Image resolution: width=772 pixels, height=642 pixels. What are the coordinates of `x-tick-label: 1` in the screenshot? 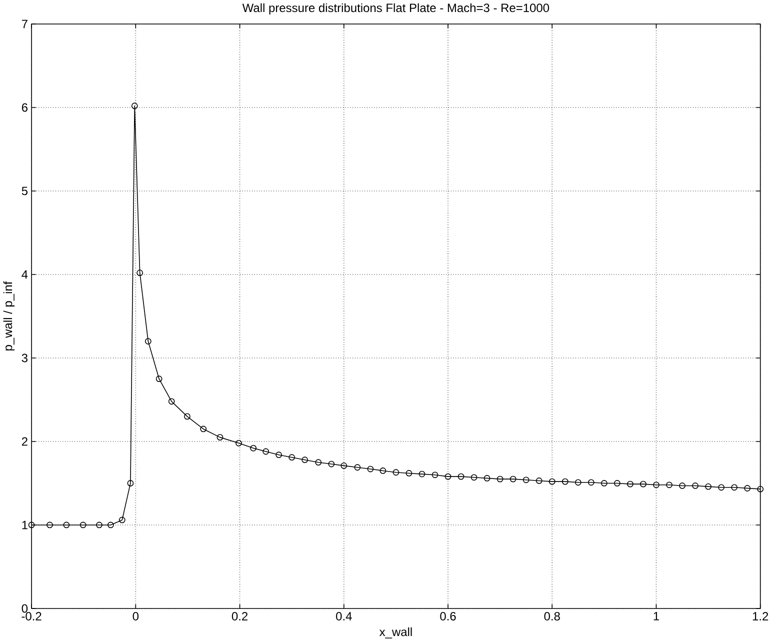 It's located at (656, 616).